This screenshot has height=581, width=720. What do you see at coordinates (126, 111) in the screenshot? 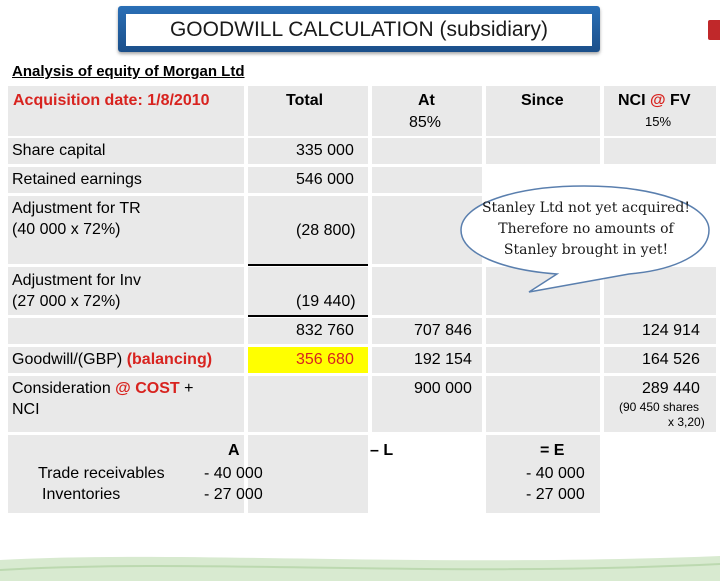
I see `header-cell-acquisition` at bounding box center [126, 111].